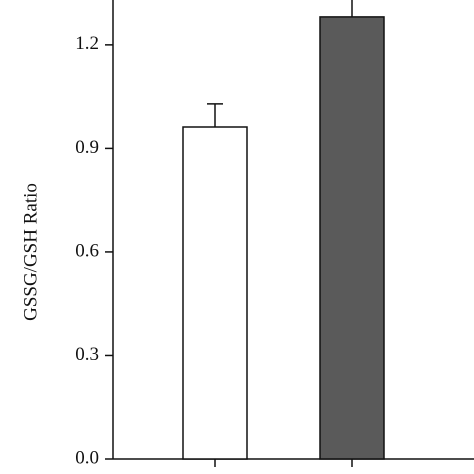  What do you see at coordinates (87, 354) in the screenshot?
I see `y-tick-label: 0.3` at bounding box center [87, 354].